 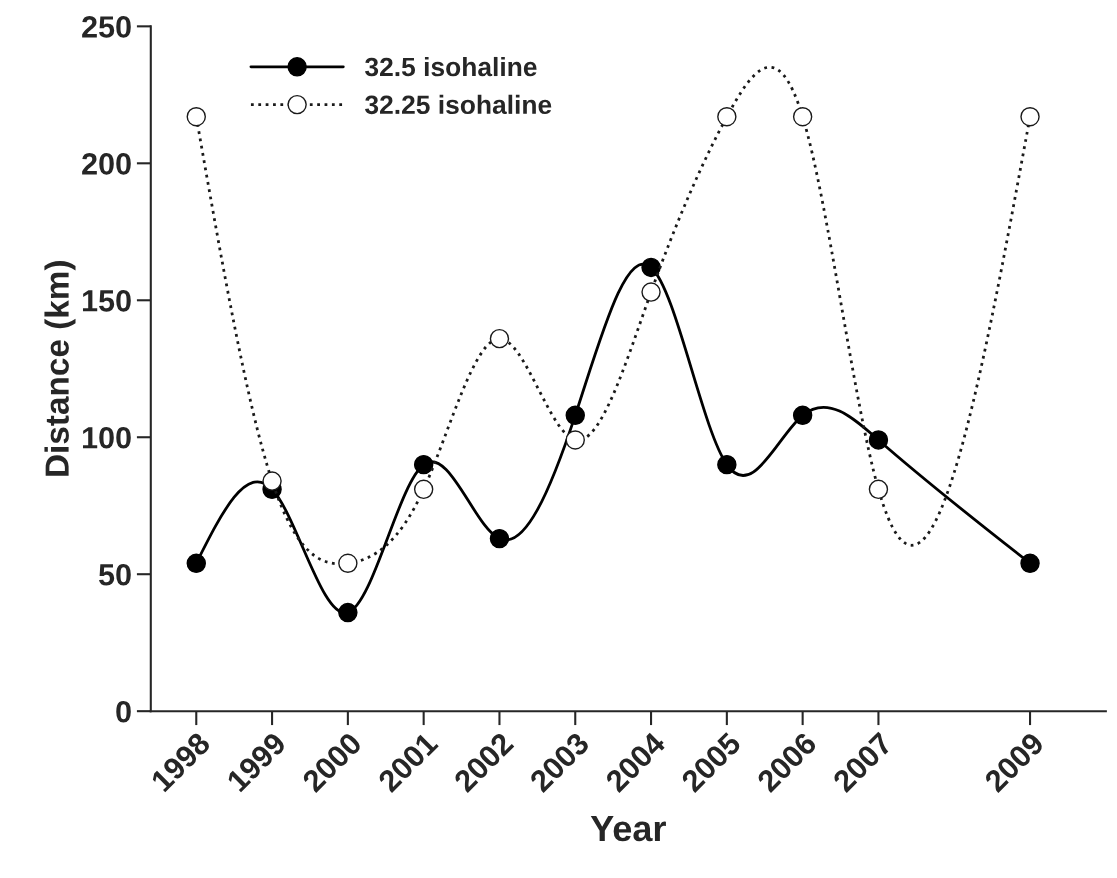 I want to click on legend-label: 32.5 isohaline, so click(x=451, y=66).